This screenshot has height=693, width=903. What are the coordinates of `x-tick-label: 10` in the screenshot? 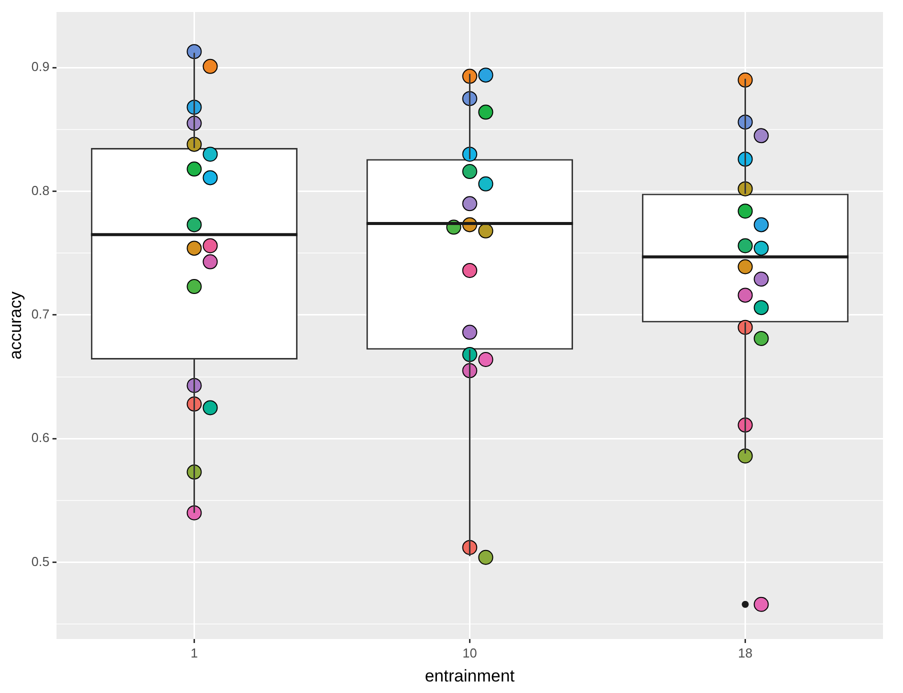 It's located at (469, 652).